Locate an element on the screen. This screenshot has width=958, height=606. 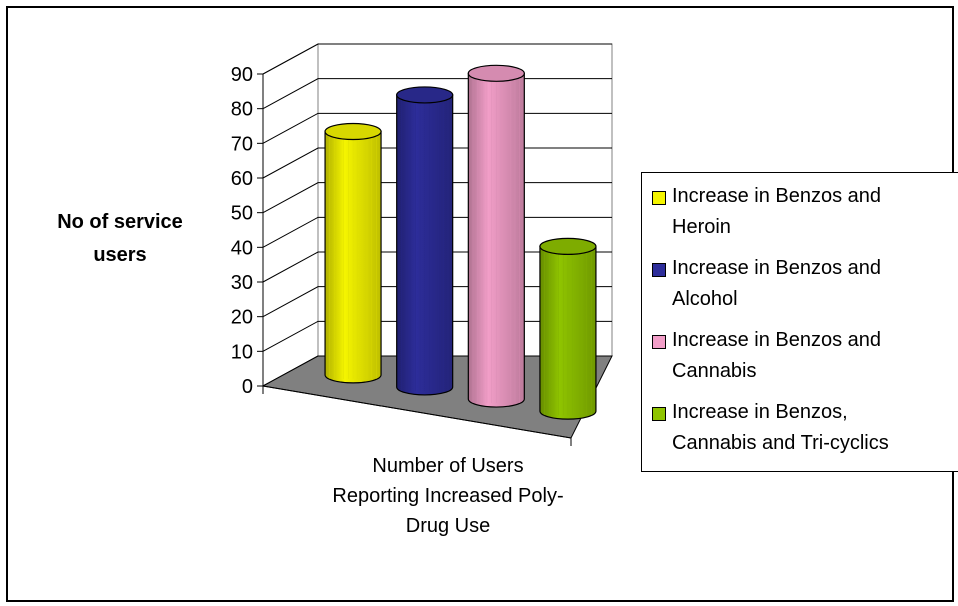
y-tick-label: 10 is located at coordinates (242, 352).